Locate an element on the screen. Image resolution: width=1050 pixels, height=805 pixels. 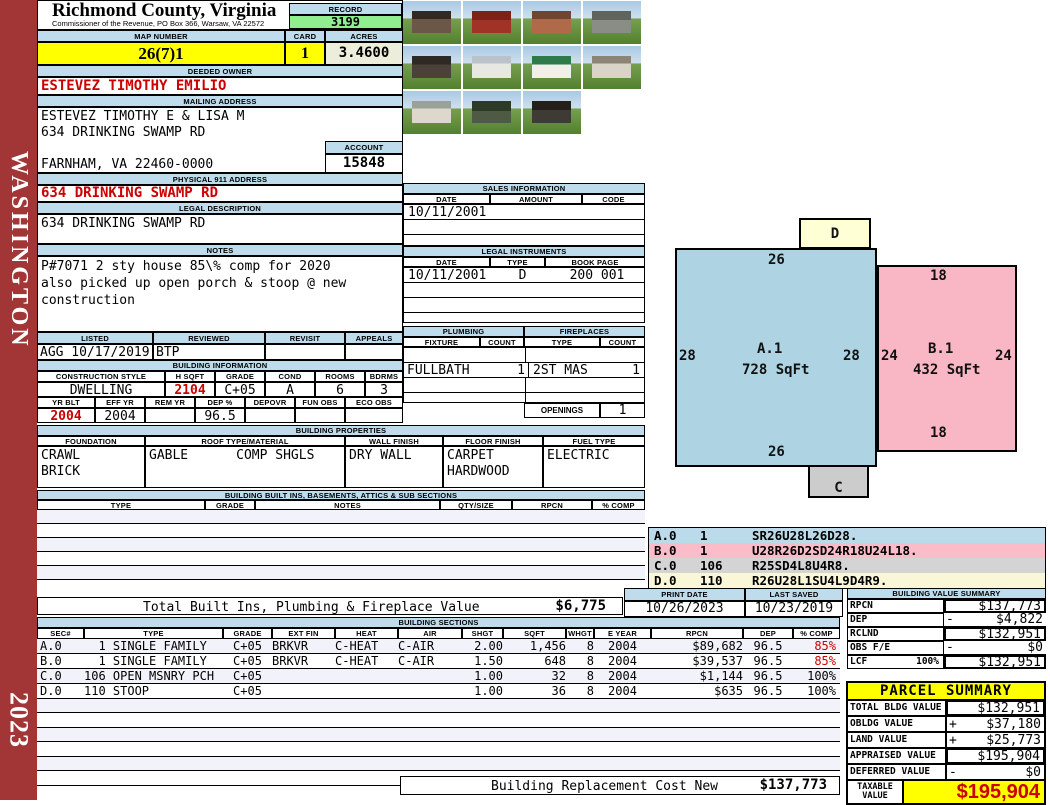
taxable-value: $195,904 is located at coordinates (974, 792).